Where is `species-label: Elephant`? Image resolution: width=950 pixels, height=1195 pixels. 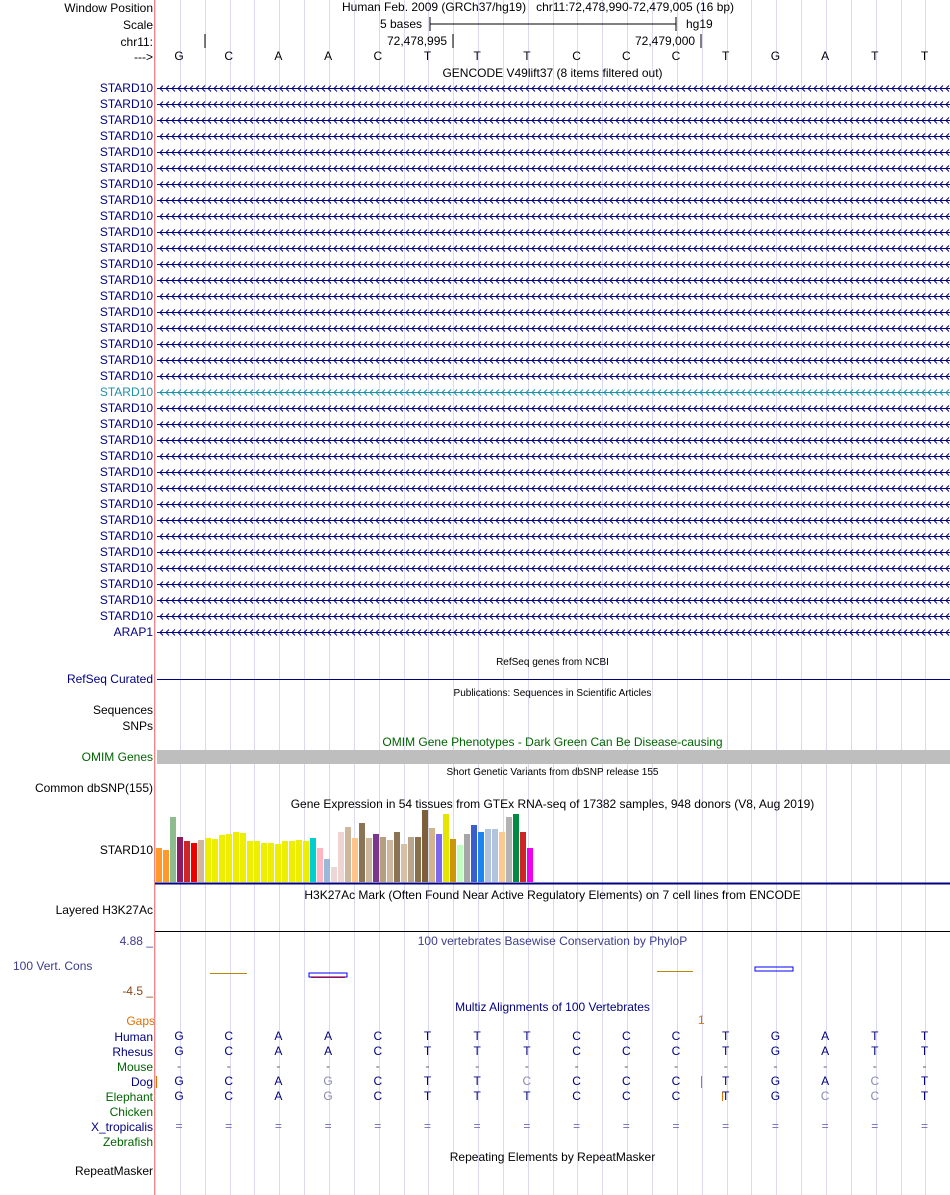 species-label: Elephant is located at coordinates (129, 1097).